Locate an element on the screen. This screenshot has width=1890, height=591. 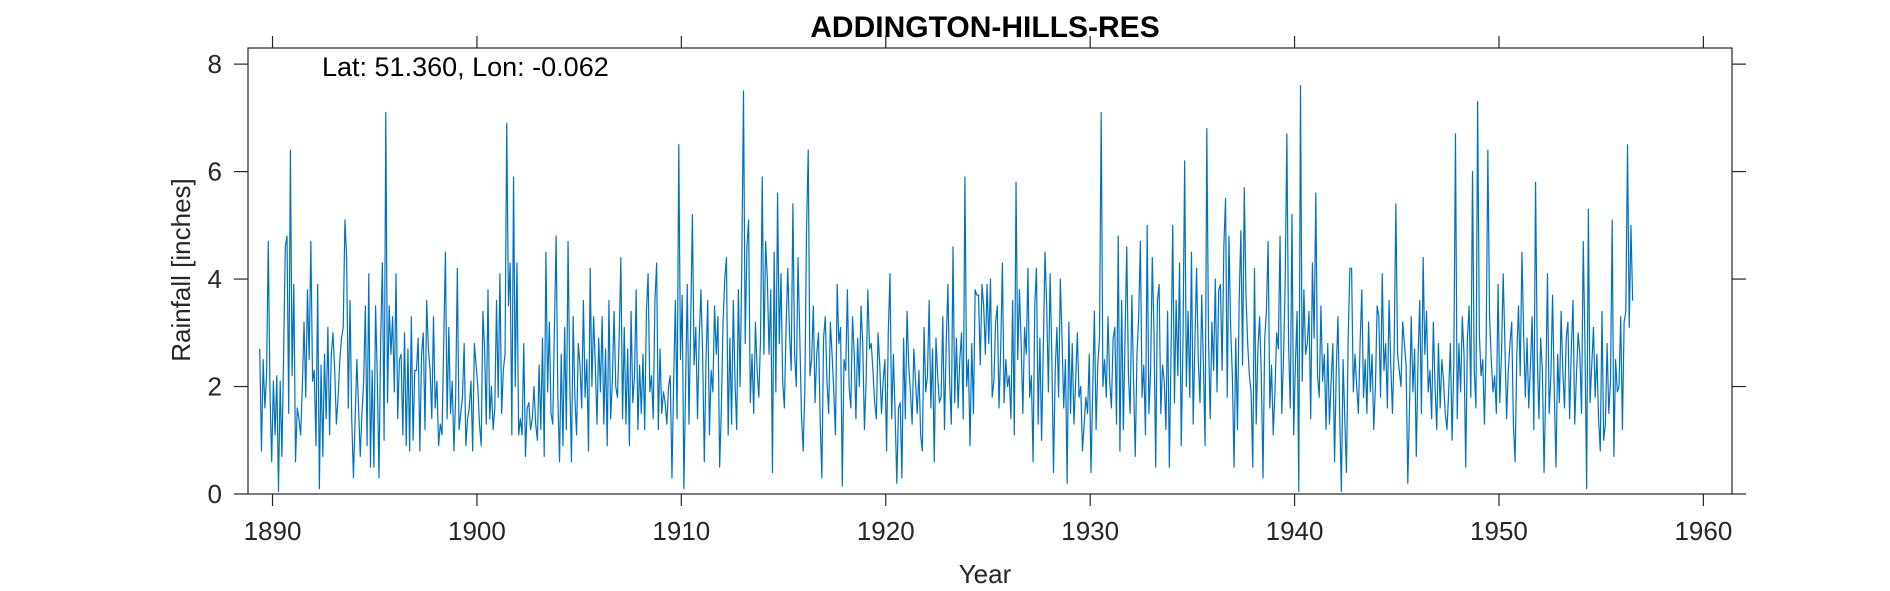
x-tick-label: 1920 is located at coordinates (886, 531).